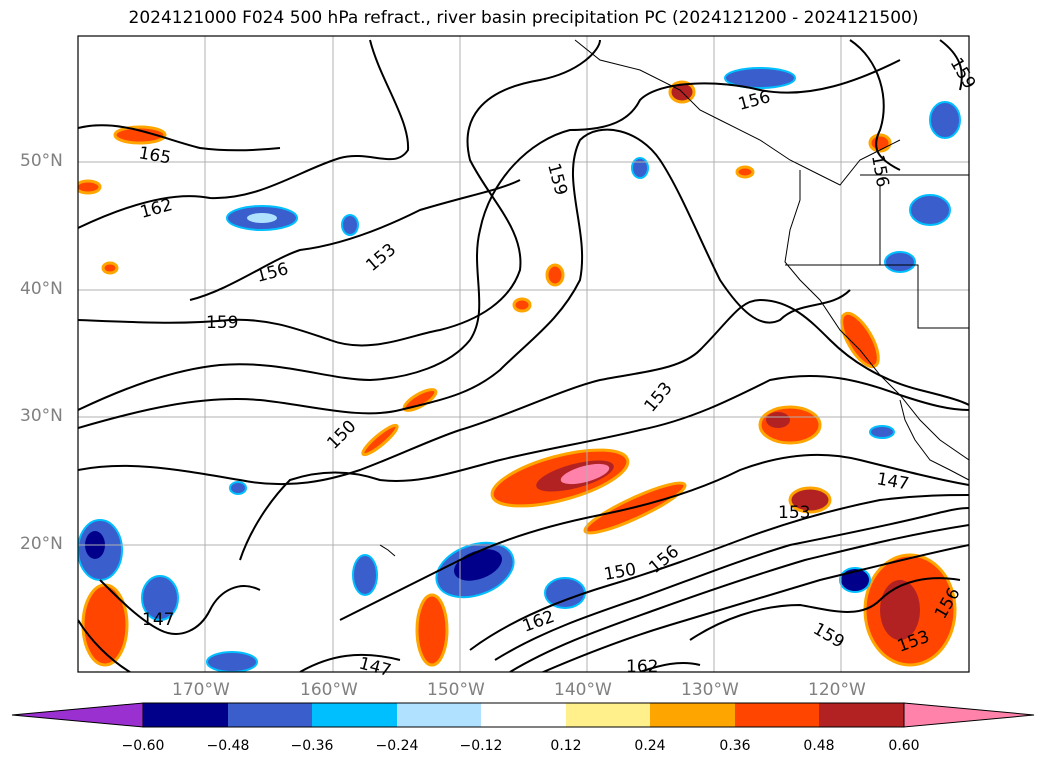 This screenshot has height=765, width=1047. What do you see at coordinates (41, 289) in the screenshot?
I see `lat-label-40n: 40°N` at bounding box center [41, 289].